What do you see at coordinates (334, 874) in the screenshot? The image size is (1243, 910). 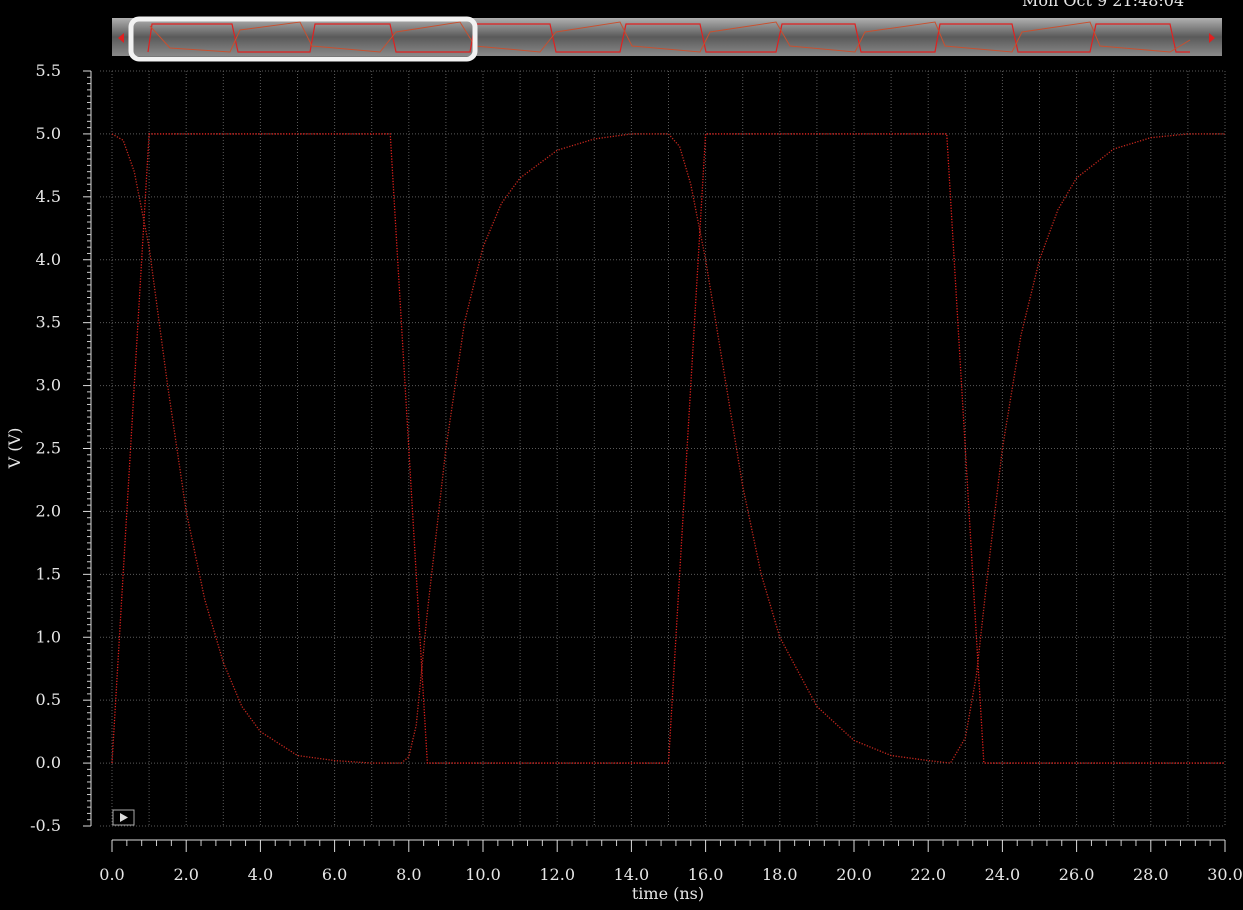 I see `x-tick-label: 6.0` at bounding box center [334, 874].